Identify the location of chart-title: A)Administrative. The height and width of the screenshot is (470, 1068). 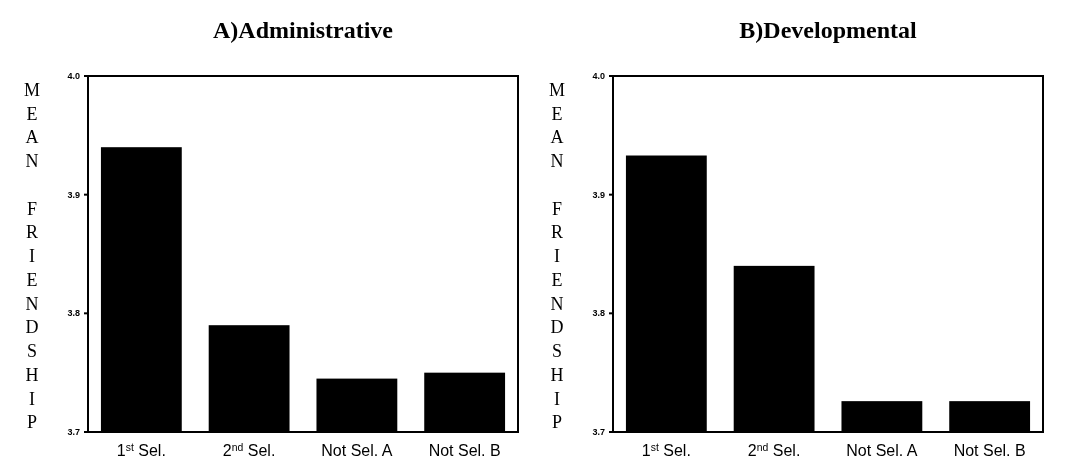
(303, 30).